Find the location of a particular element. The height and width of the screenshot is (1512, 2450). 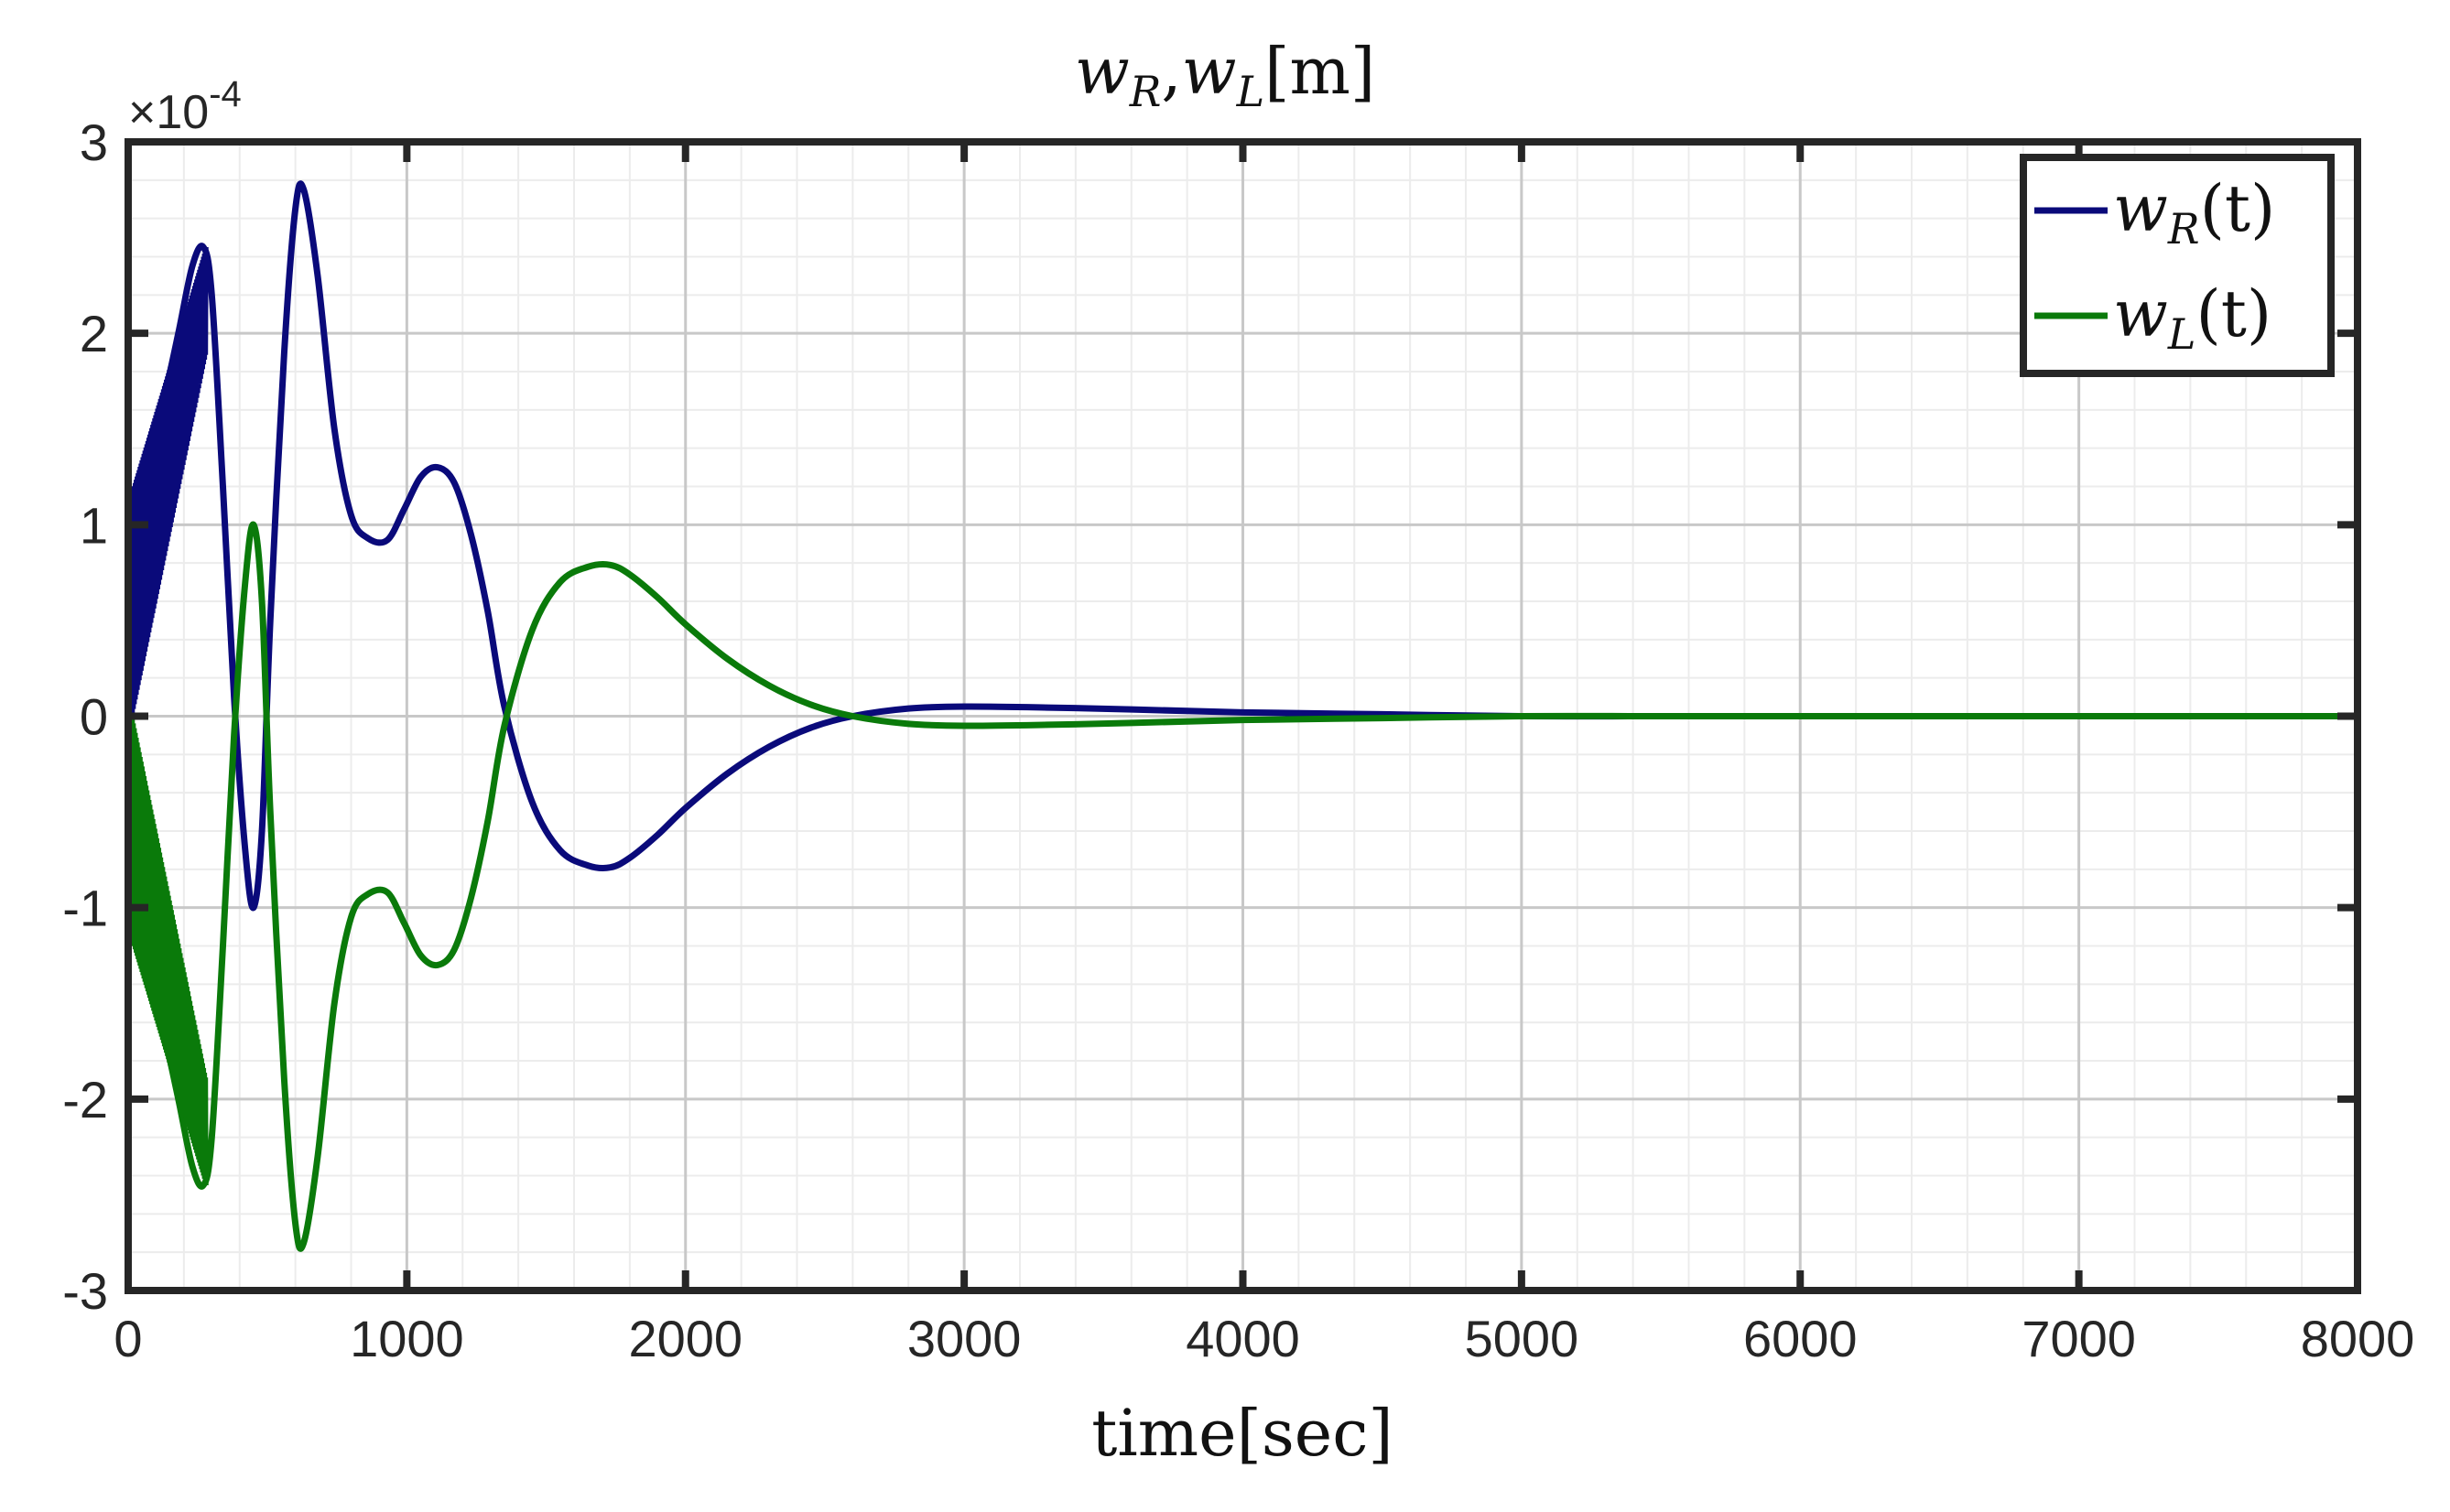

title-sep: , is located at coordinates (1171, 71).